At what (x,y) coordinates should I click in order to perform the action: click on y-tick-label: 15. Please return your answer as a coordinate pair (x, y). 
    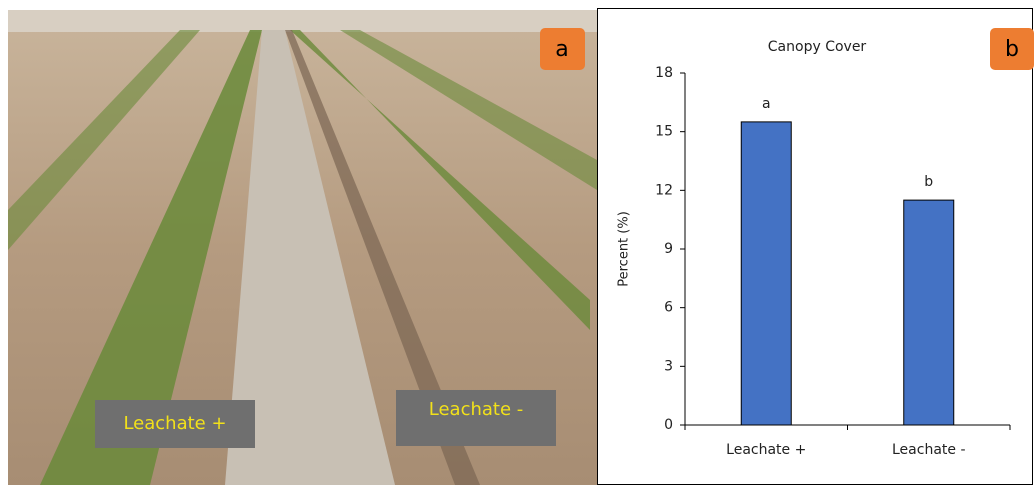
    Looking at the image, I should click on (664, 132).